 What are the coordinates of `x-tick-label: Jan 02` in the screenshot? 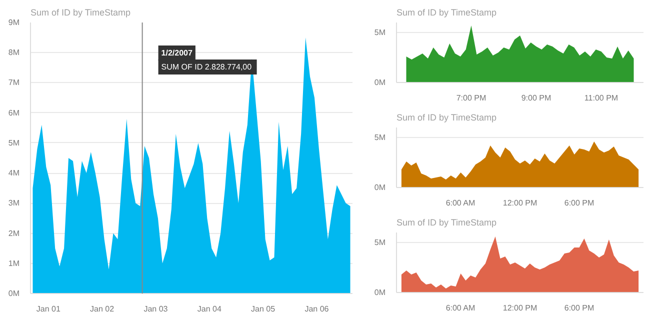 It's located at (102, 309).